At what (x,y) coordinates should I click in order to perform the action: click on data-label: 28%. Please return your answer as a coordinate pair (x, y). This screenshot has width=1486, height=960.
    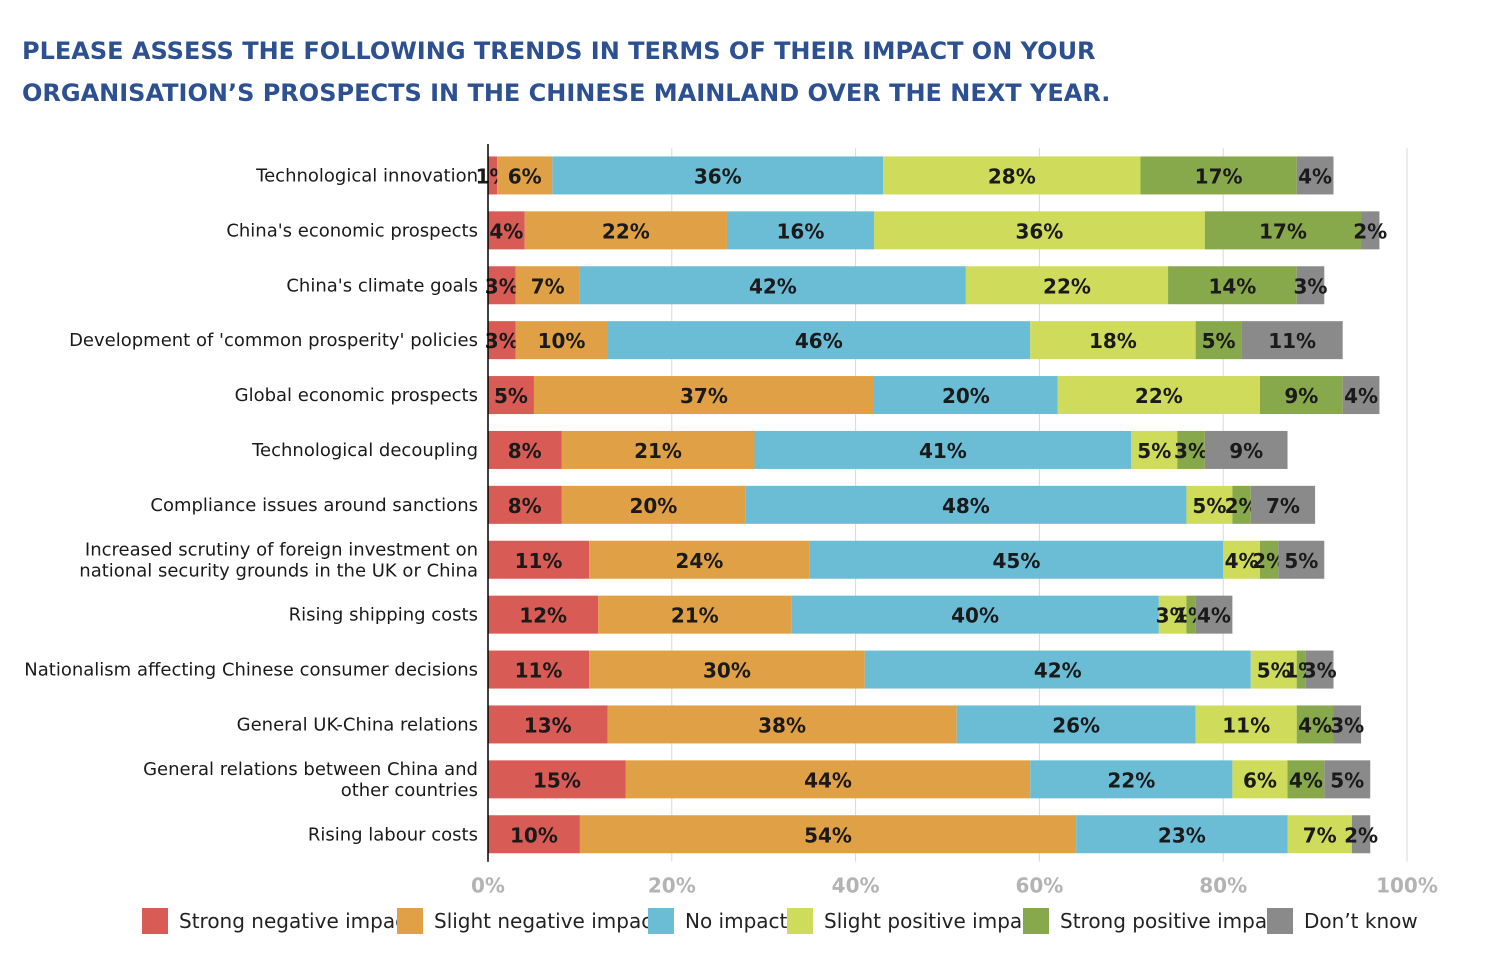
    Looking at the image, I should click on (1012, 176).